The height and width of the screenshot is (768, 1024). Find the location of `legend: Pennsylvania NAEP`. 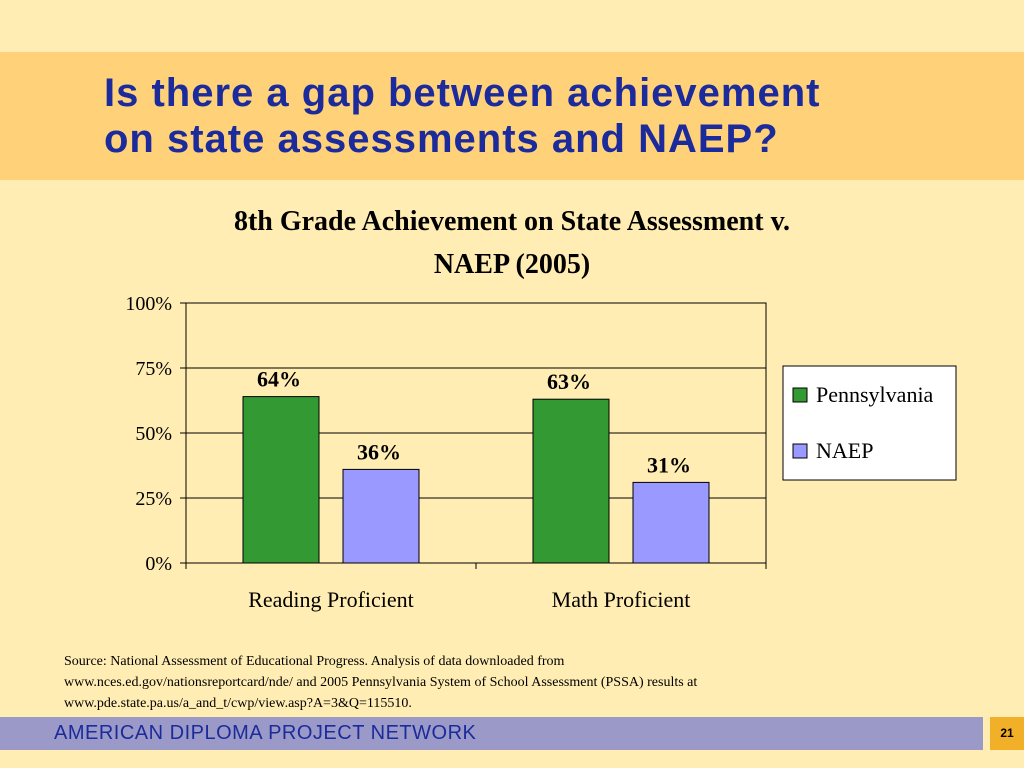

legend: Pennsylvania NAEP is located at coordinates (869, 423).